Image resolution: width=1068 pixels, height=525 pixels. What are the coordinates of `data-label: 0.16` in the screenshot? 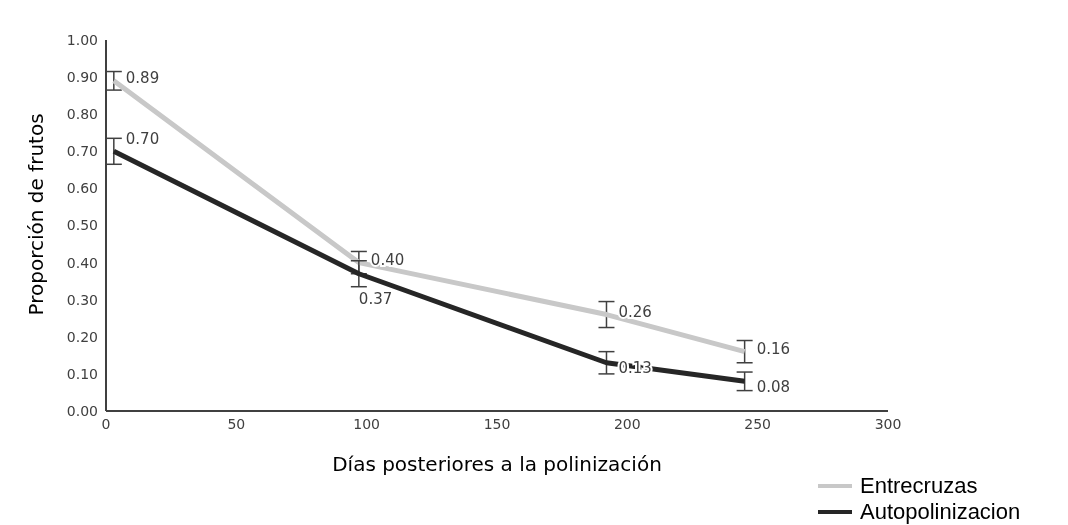 It's located at (773, 349).